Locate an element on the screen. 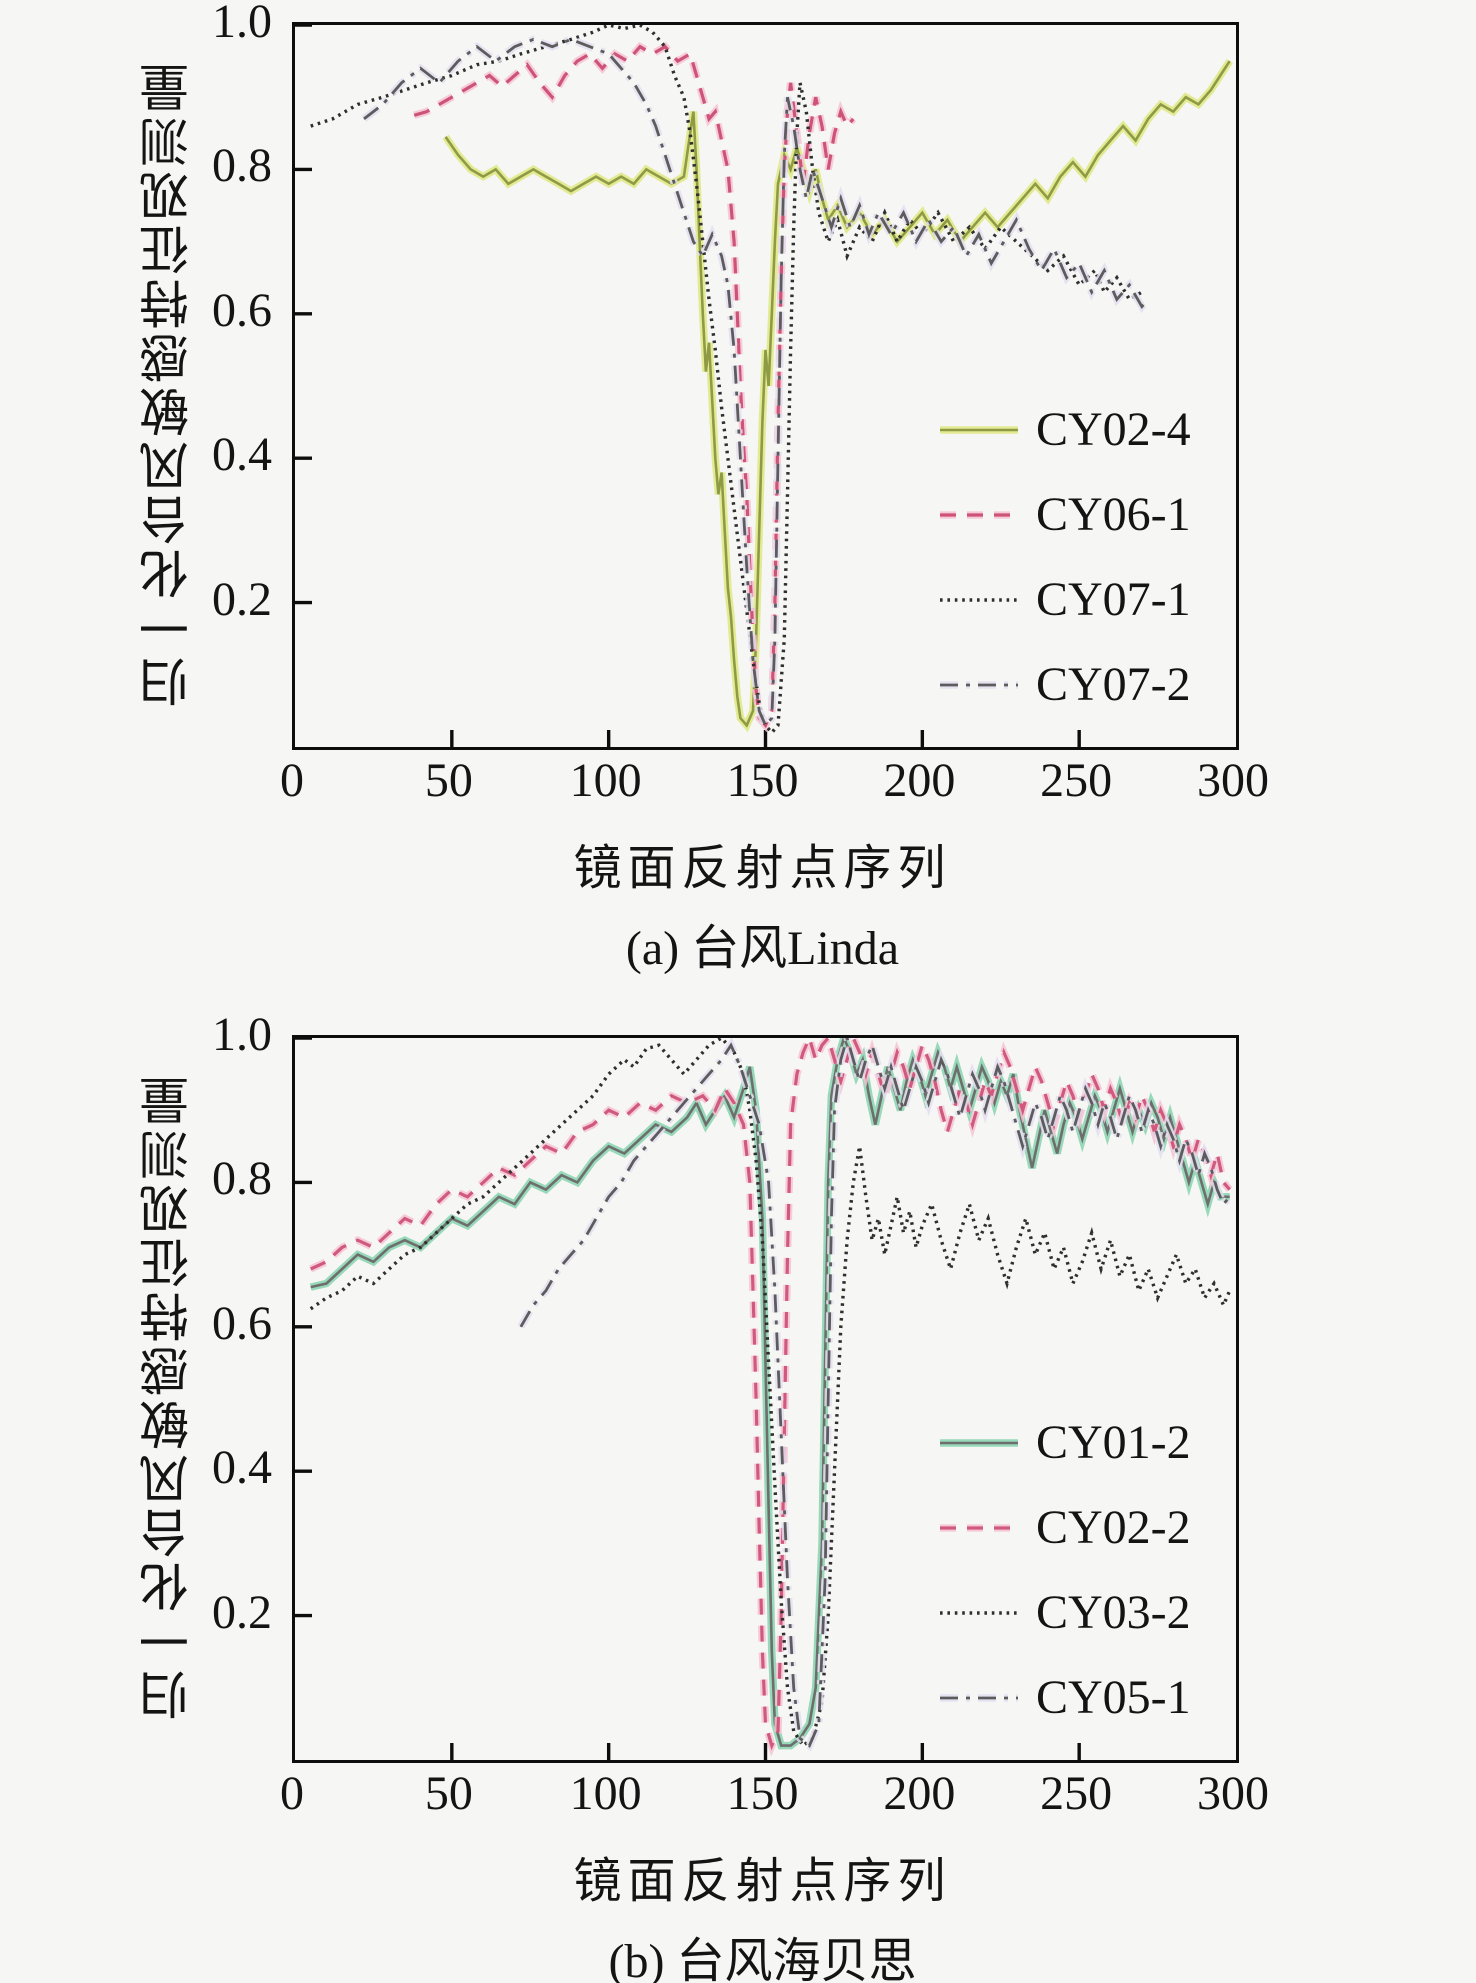  panel-caption: (b) 台风海贝思 is located at coordinates (762, 1959).